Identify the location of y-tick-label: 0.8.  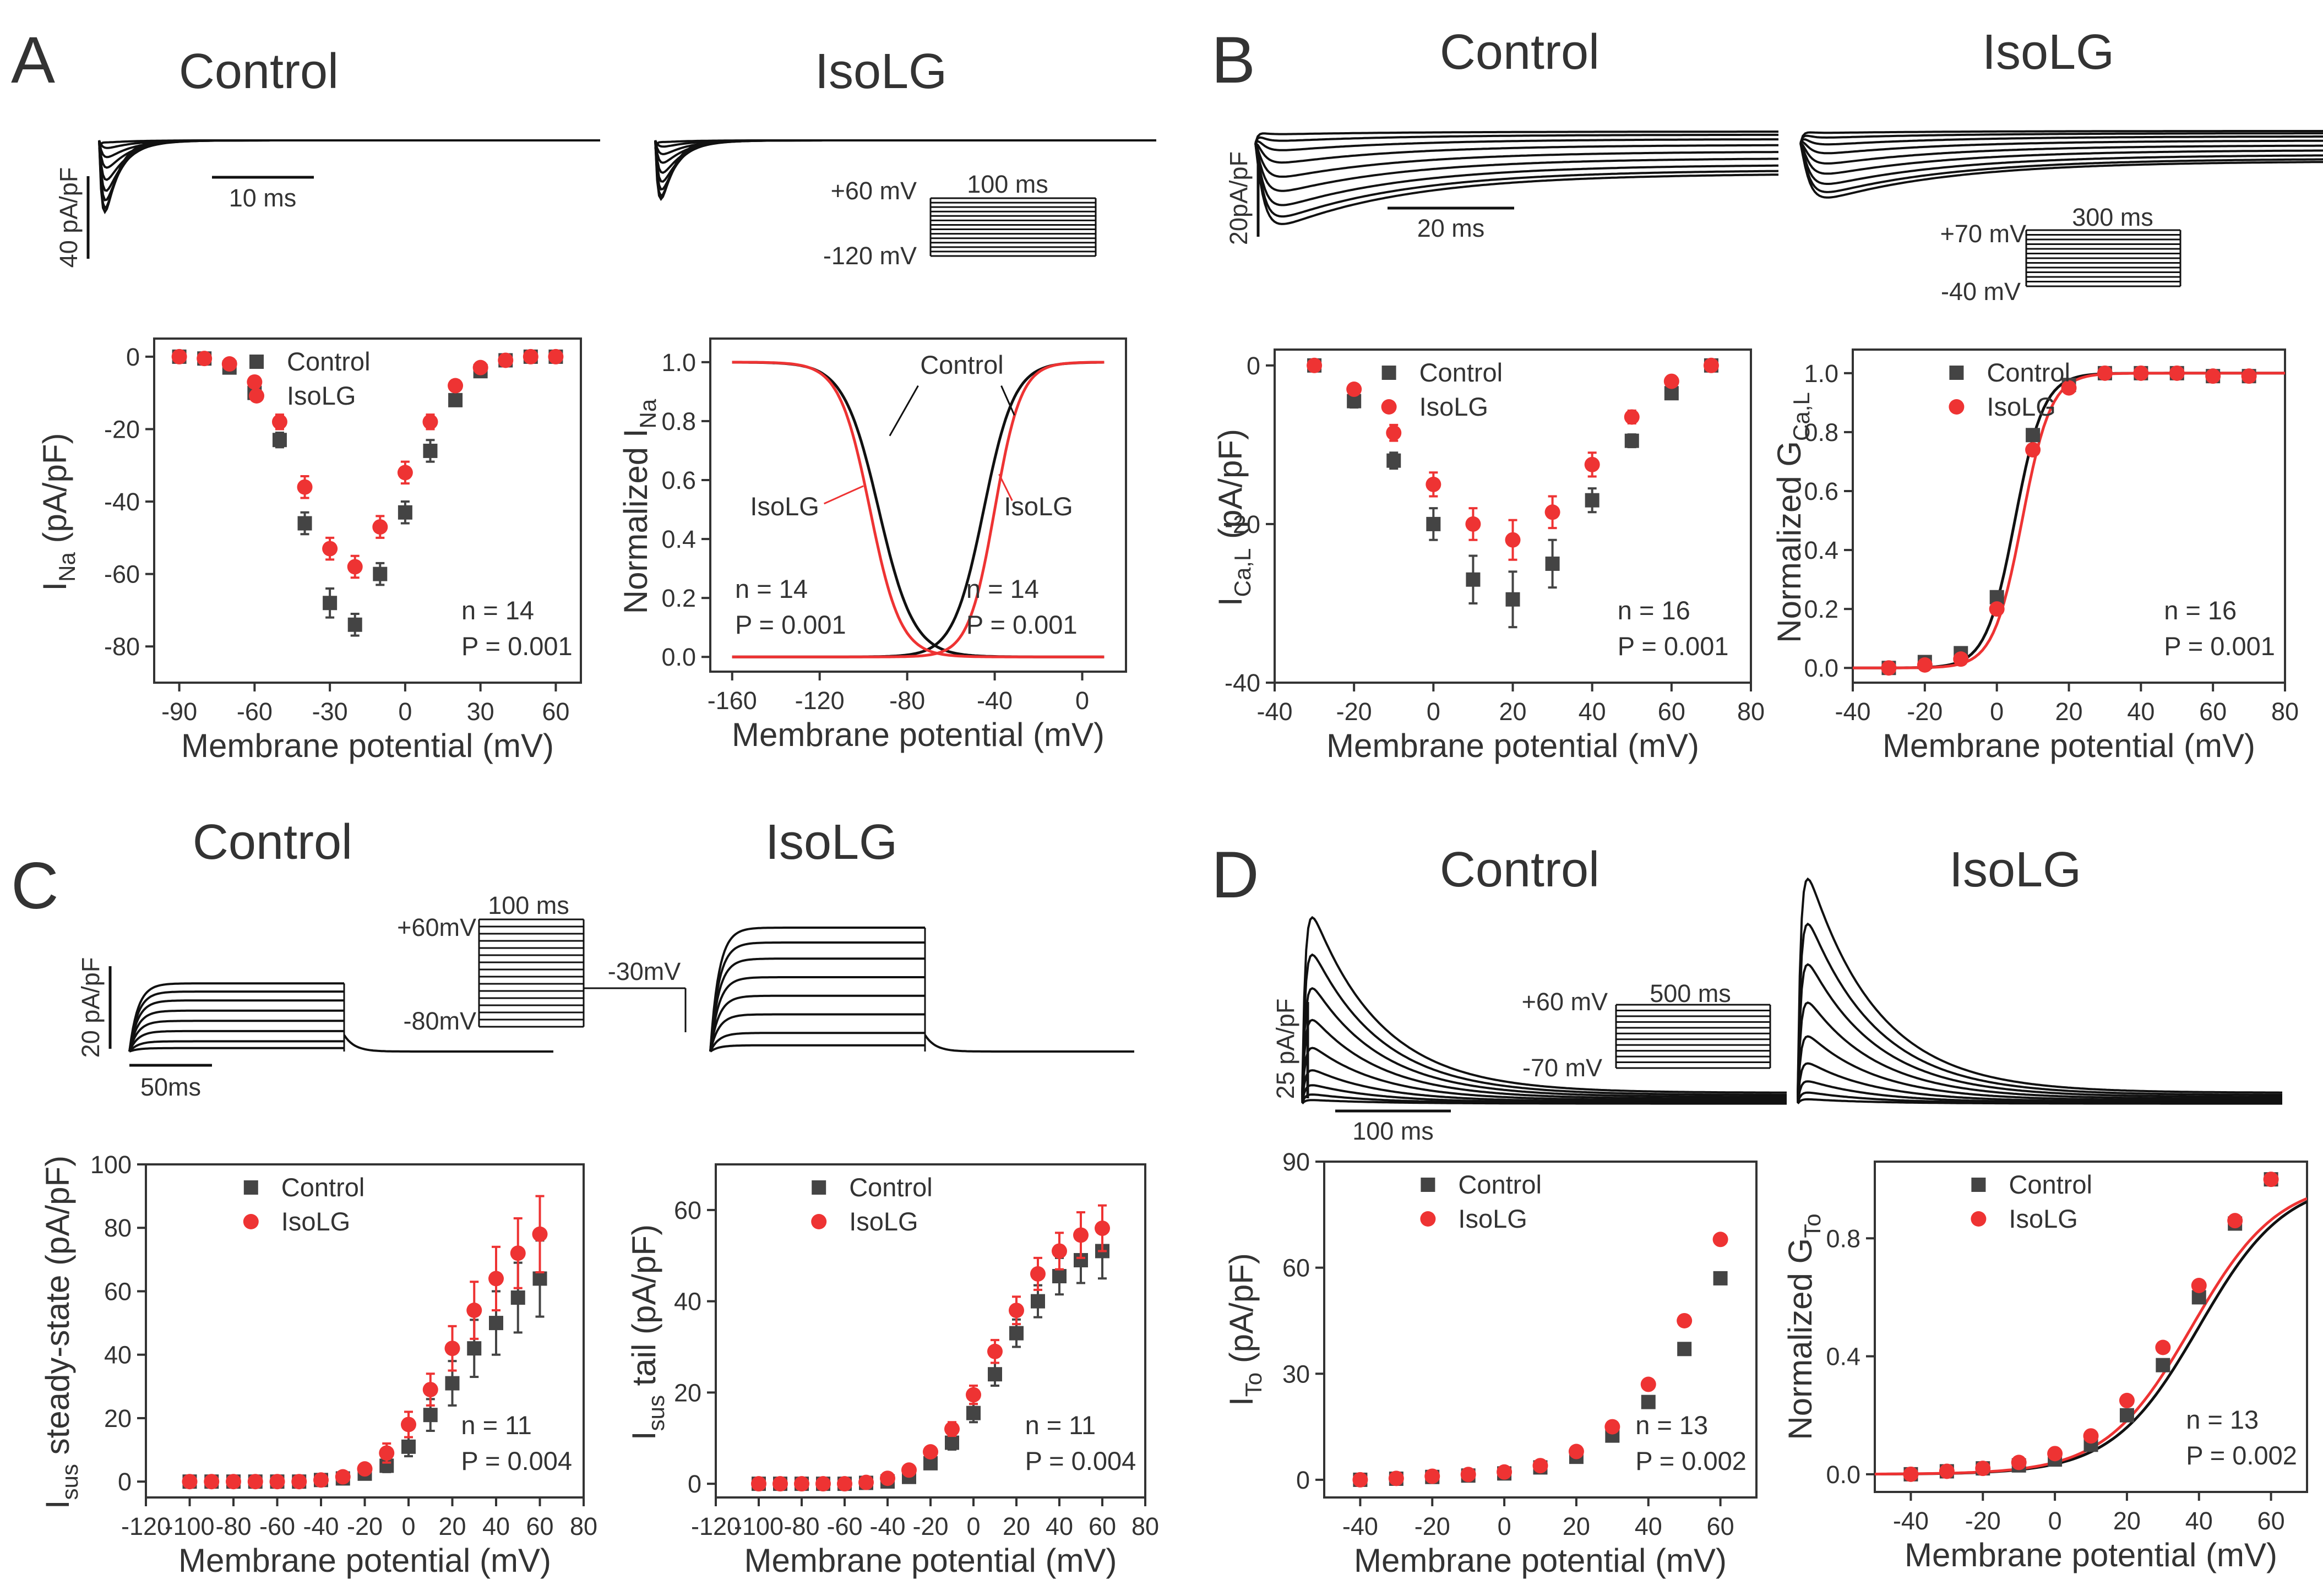
(1843, 1238).